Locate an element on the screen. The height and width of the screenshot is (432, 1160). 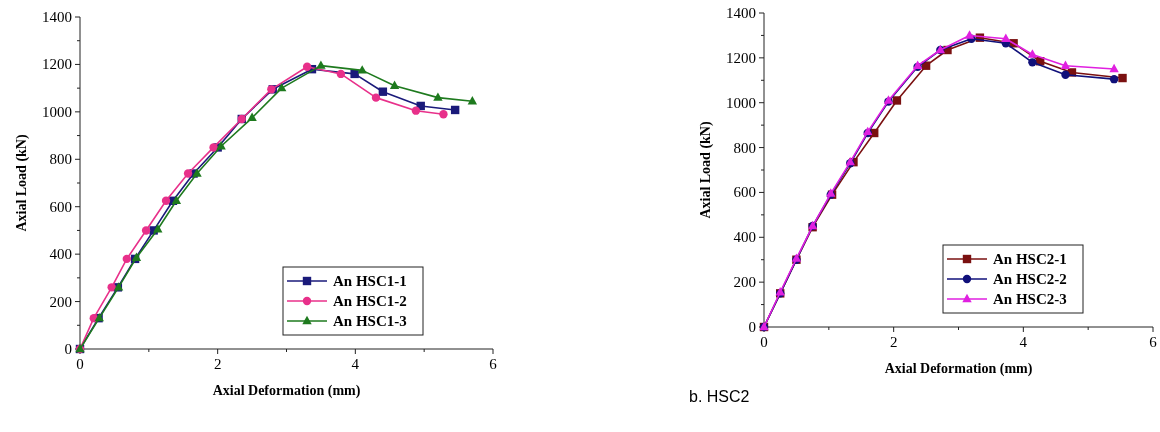
legend-label: An HSC1-3 is located at coordinates (370, 321).